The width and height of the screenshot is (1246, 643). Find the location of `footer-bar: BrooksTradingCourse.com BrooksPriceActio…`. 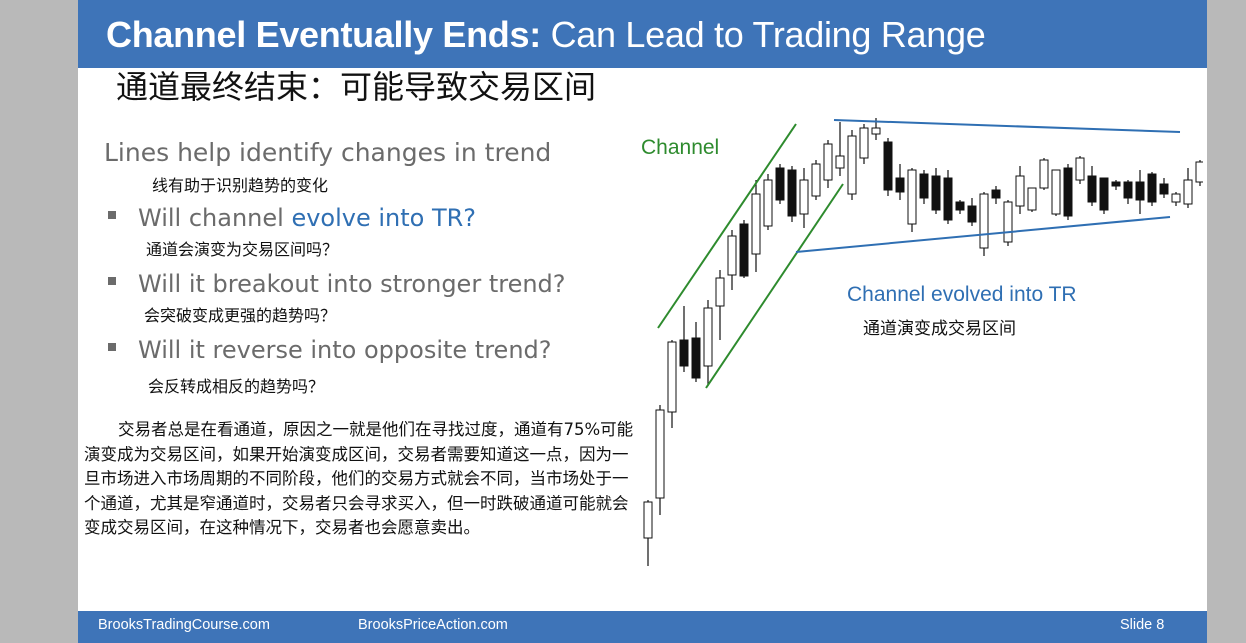

footer-bar: BrooksTradingCourse.com BrooksPriceActio… is located at coordinates (642, 627).